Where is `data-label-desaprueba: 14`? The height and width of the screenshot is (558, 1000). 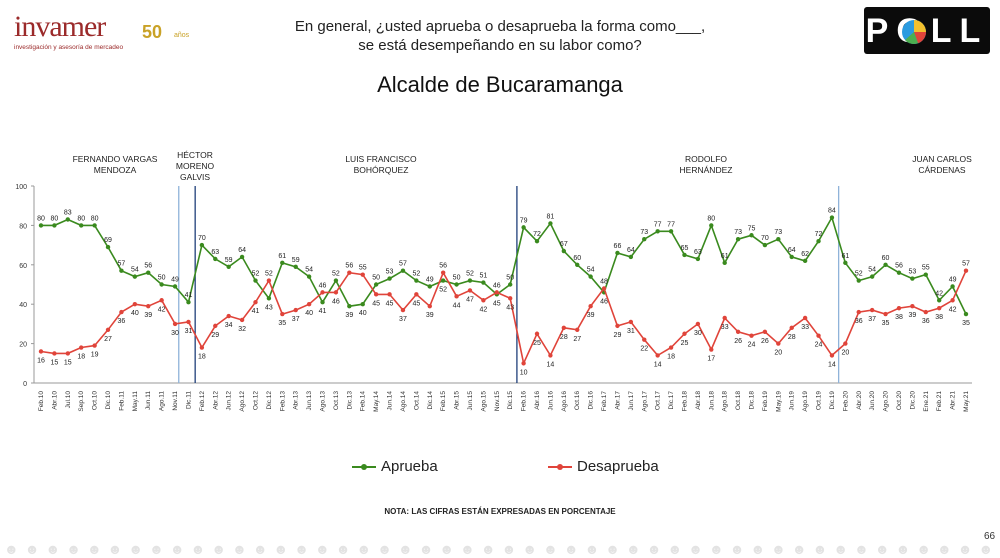
data-label-desaprueba: 14 is located at coordinates (658, 364).